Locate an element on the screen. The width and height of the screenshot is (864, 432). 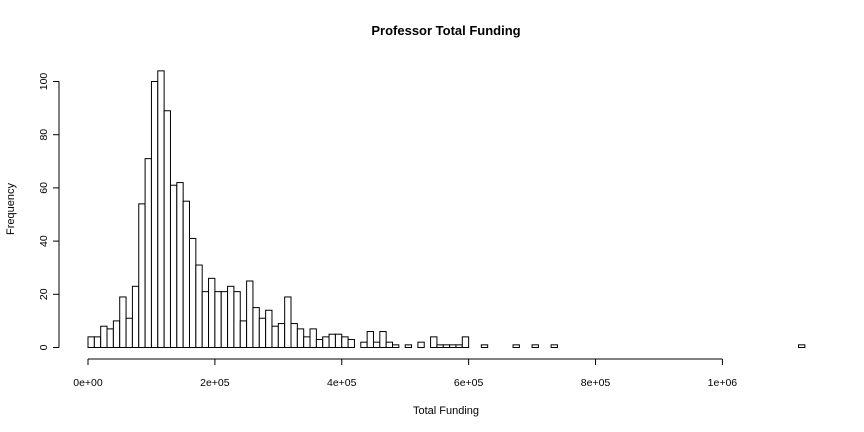
y-axis-label: Frequency is located at coordinates (11, 209).